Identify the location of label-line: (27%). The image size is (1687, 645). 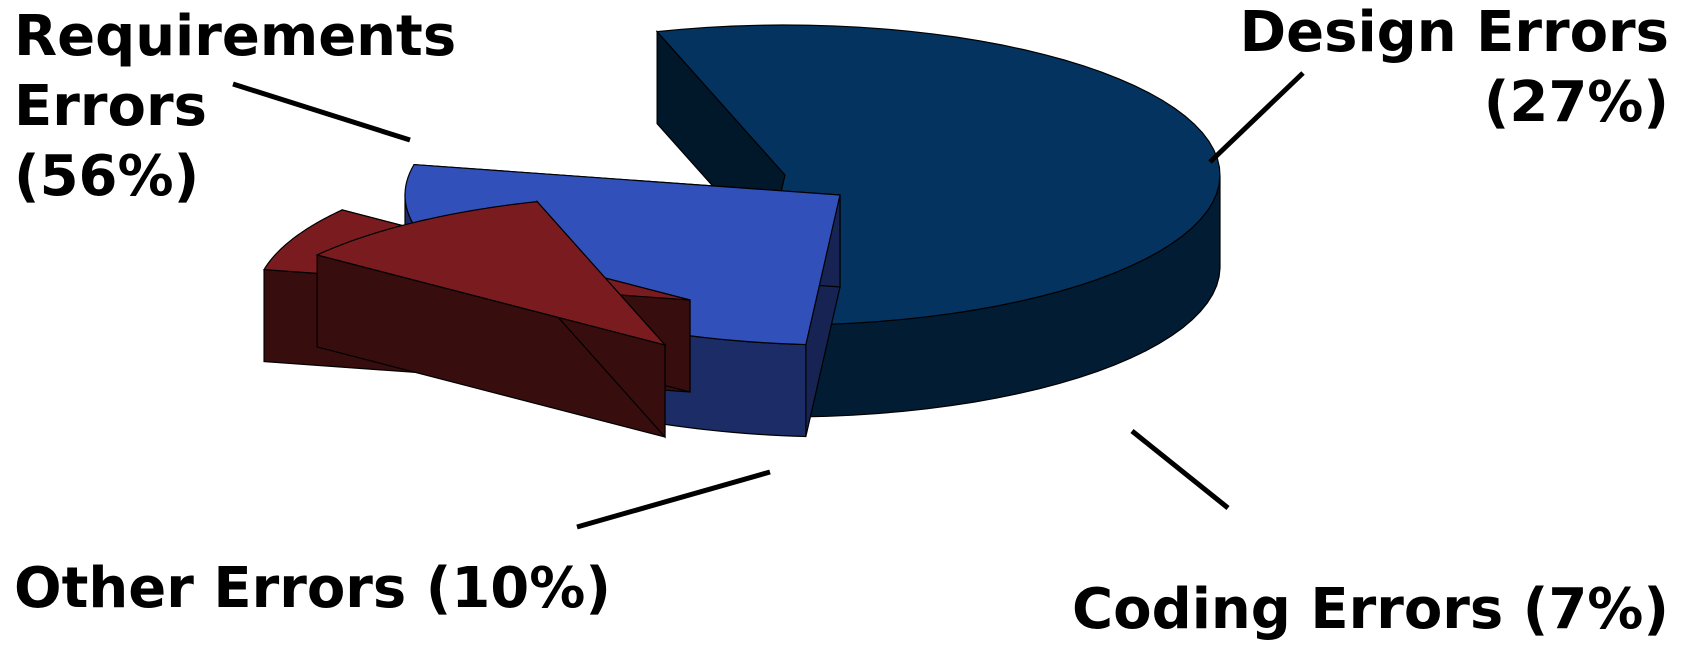
(1576, 102).